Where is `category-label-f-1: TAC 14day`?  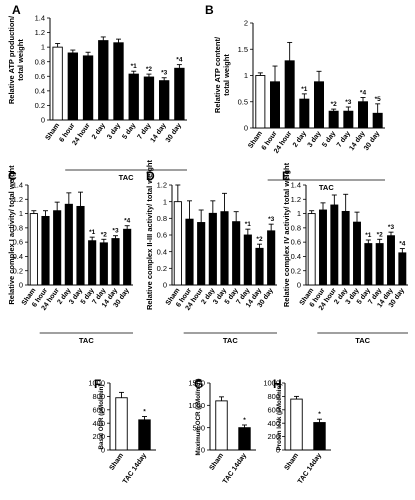
category-label-f-1: TAC 14day is located at coordinates (135, 468).